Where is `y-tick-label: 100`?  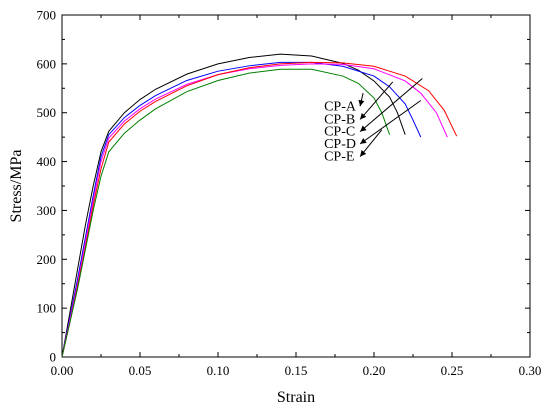
y-tick-label: 100 is located at coordinates (47, 308).